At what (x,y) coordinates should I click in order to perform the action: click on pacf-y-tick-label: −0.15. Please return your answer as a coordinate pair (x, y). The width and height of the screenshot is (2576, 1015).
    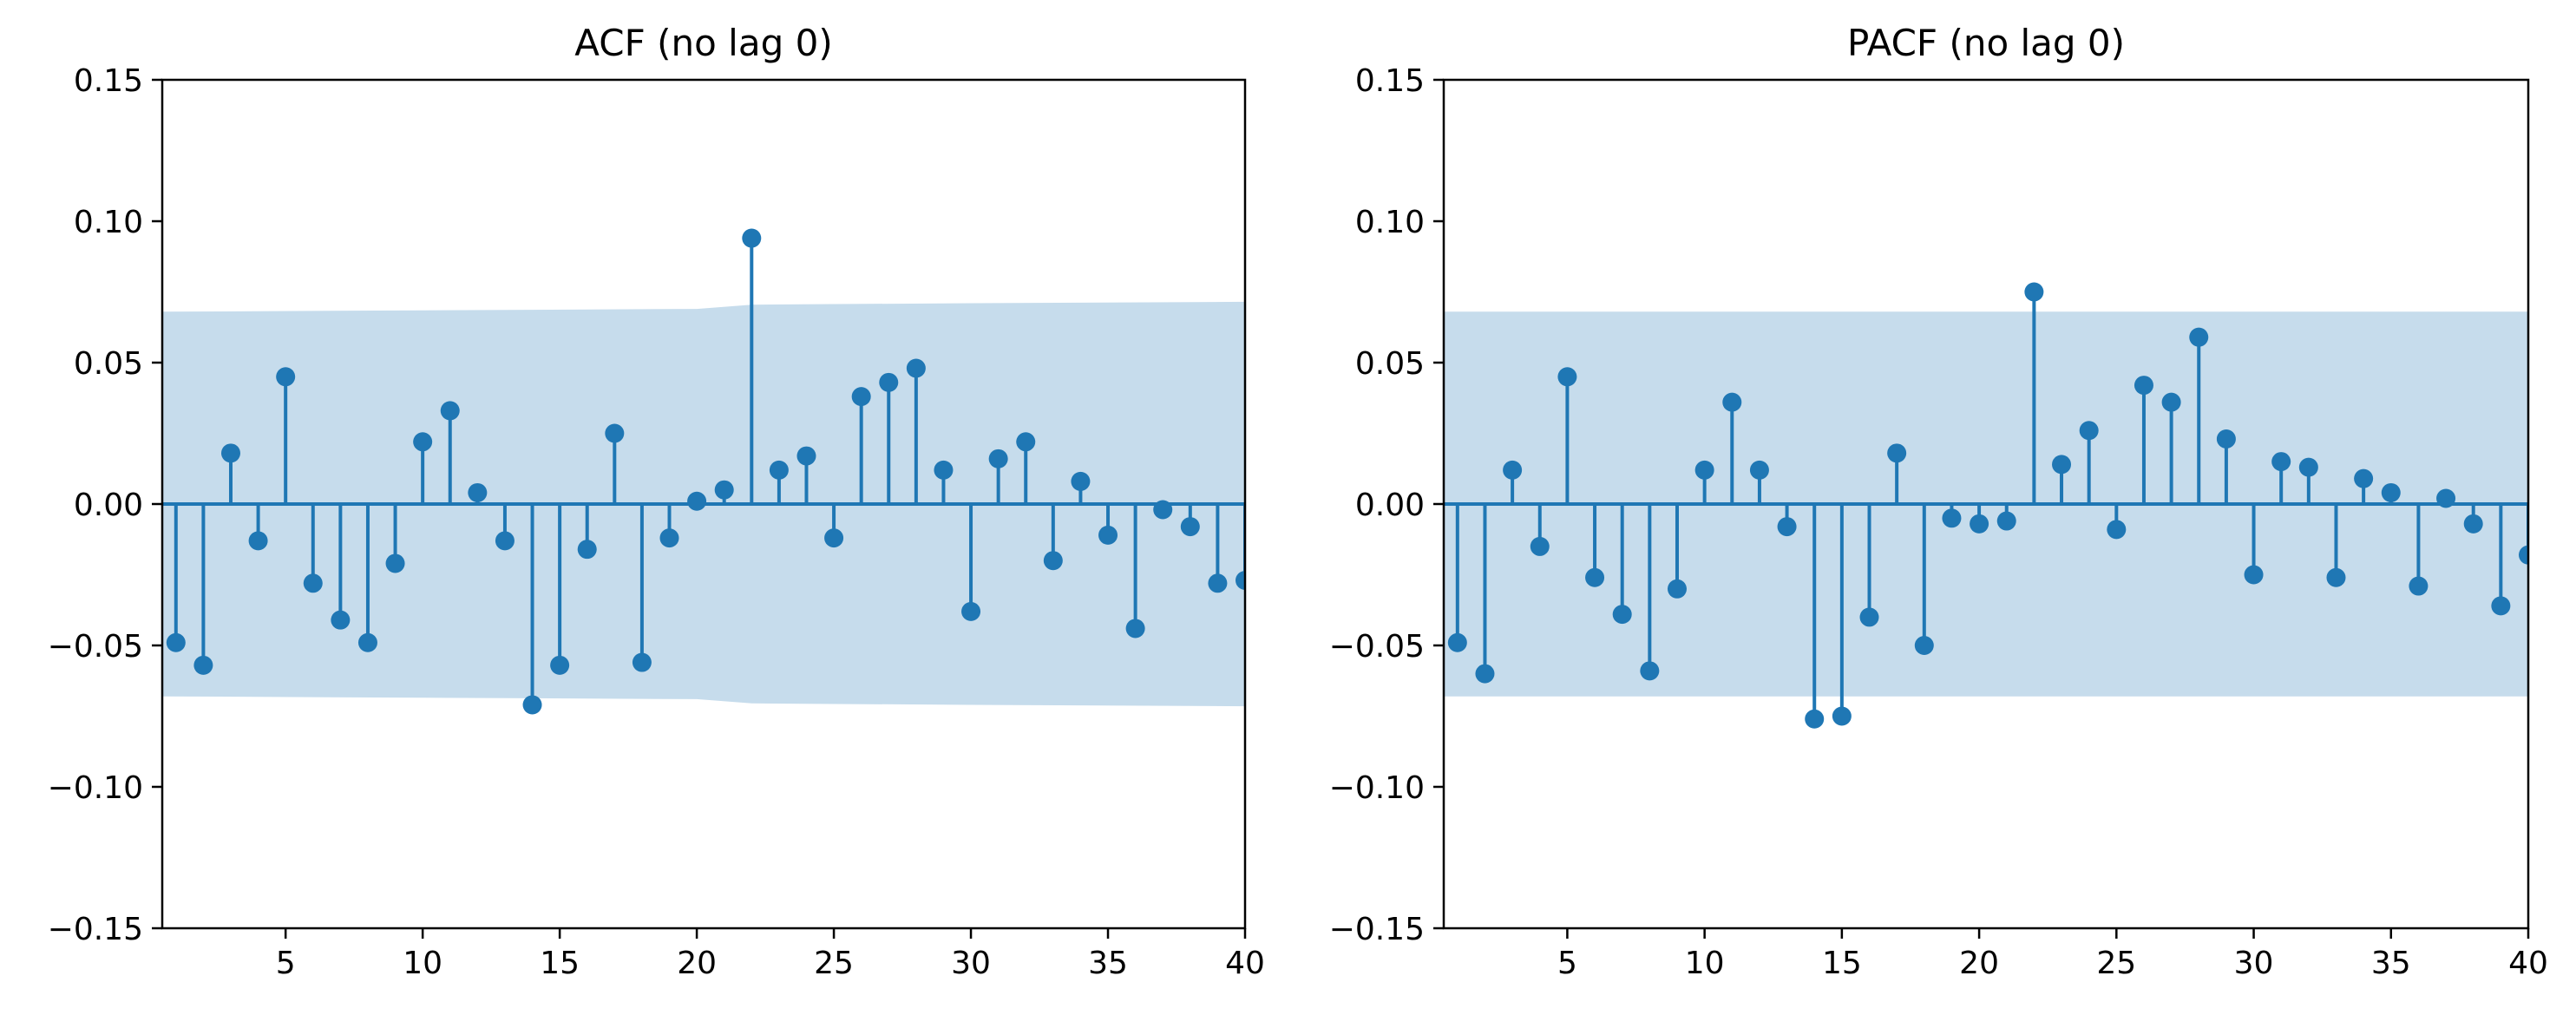
    Looking at the image, I should click on (1377, 929).